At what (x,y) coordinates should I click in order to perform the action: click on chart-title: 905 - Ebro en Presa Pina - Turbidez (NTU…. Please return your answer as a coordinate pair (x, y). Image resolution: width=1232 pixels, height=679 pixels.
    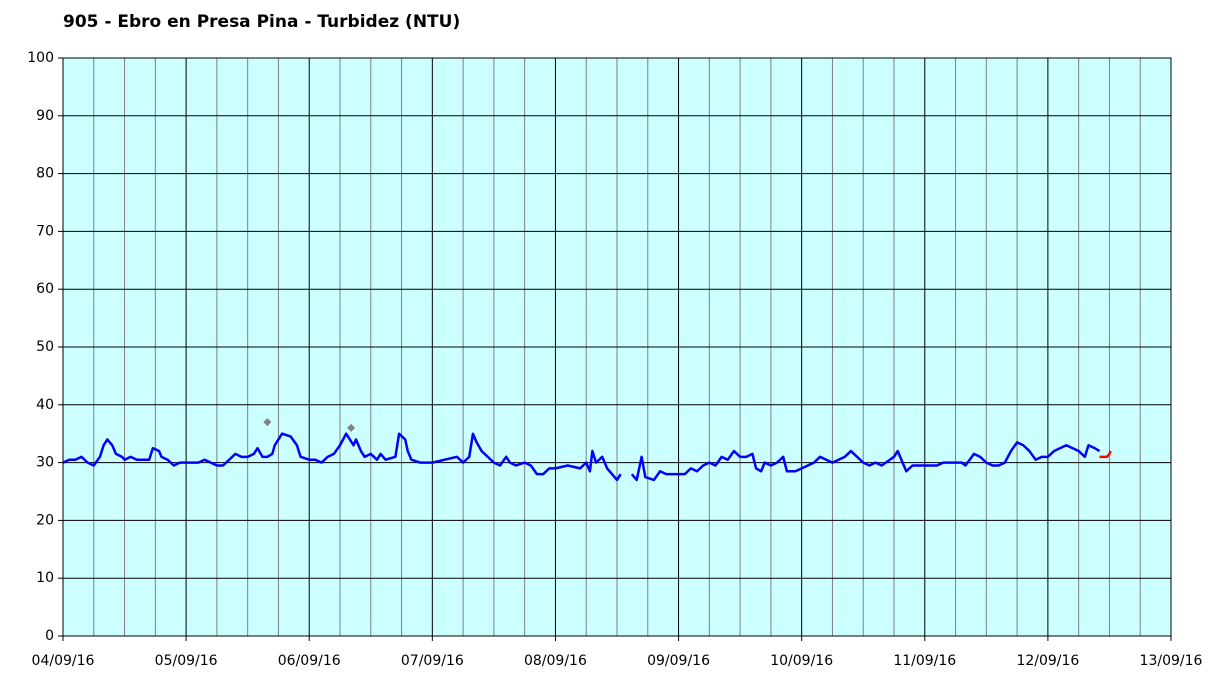
    Looking at the image, I should click on (261, 22).